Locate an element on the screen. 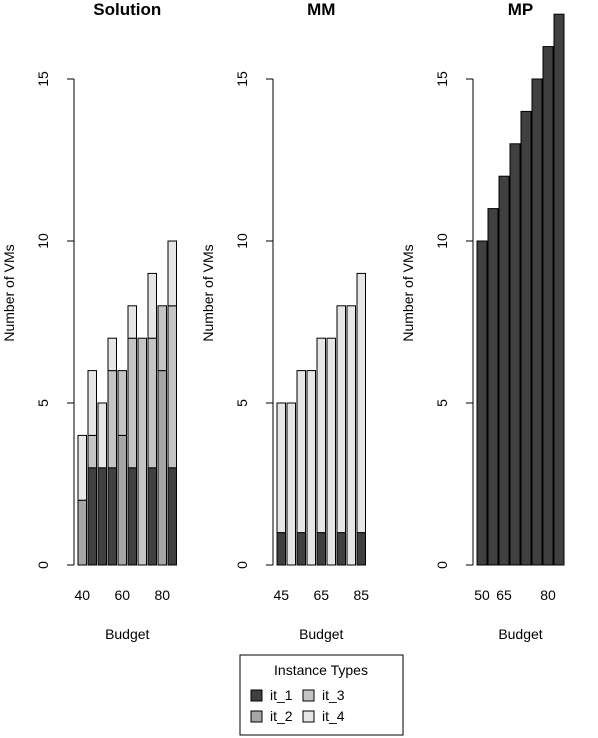 This screenshot has height=738, width=598. panel-mm-y-tick-label: 0 is located at coordinates (242, 565).